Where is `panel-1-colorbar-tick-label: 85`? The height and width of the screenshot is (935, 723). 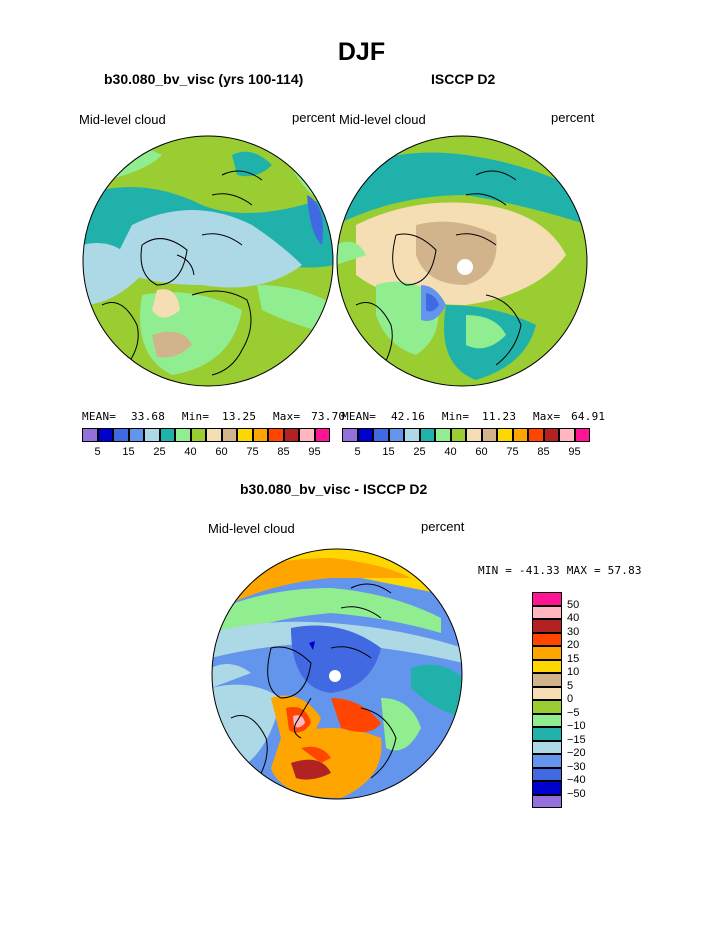 panel-1-colorbar-tick-label: 85 is located at coordinates (283, 452).